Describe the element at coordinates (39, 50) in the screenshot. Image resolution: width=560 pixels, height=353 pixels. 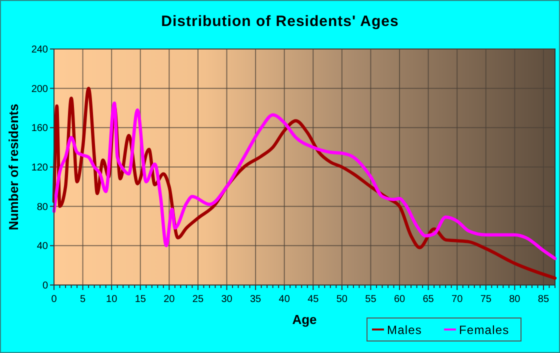
I see `y-tick-label: 240` at that location.